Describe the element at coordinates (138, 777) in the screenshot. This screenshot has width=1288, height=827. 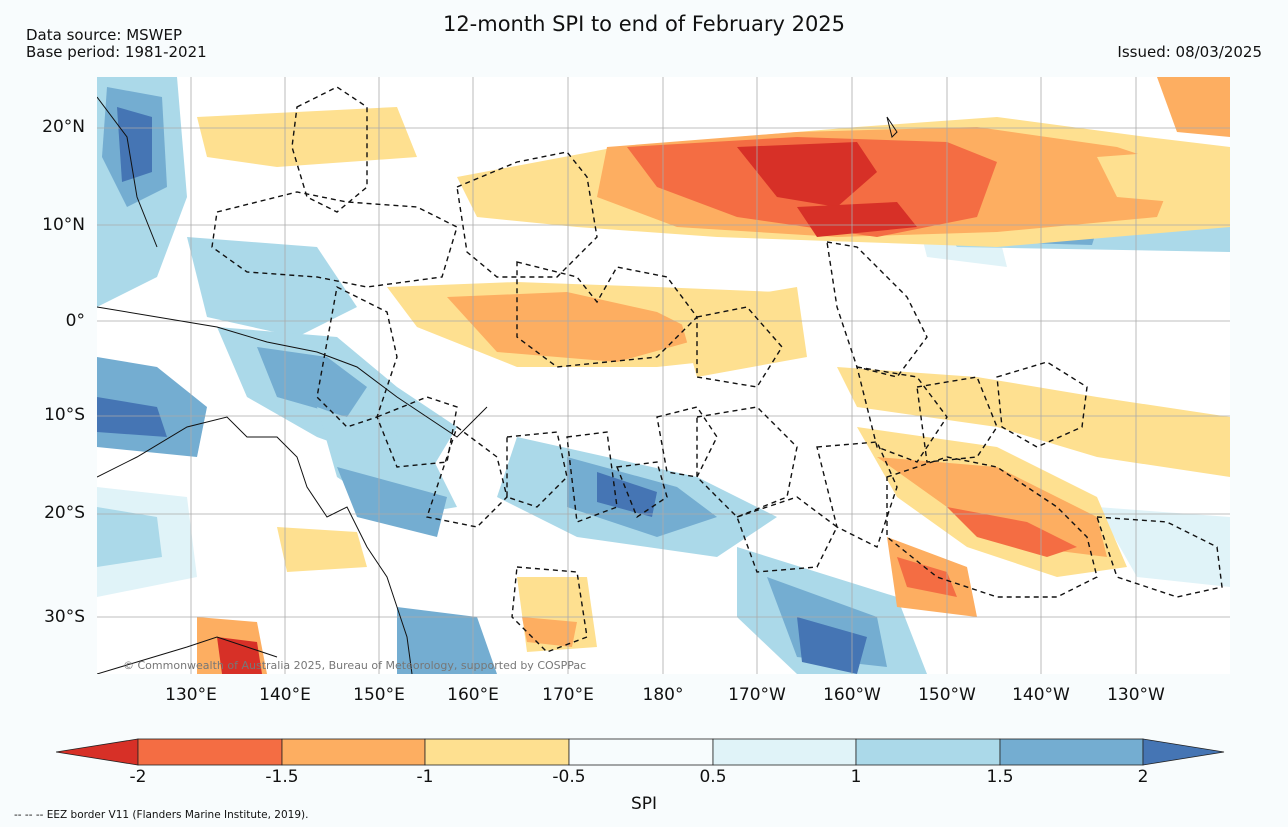
I see `colorbar-tick-minus-2: -2` at that location.